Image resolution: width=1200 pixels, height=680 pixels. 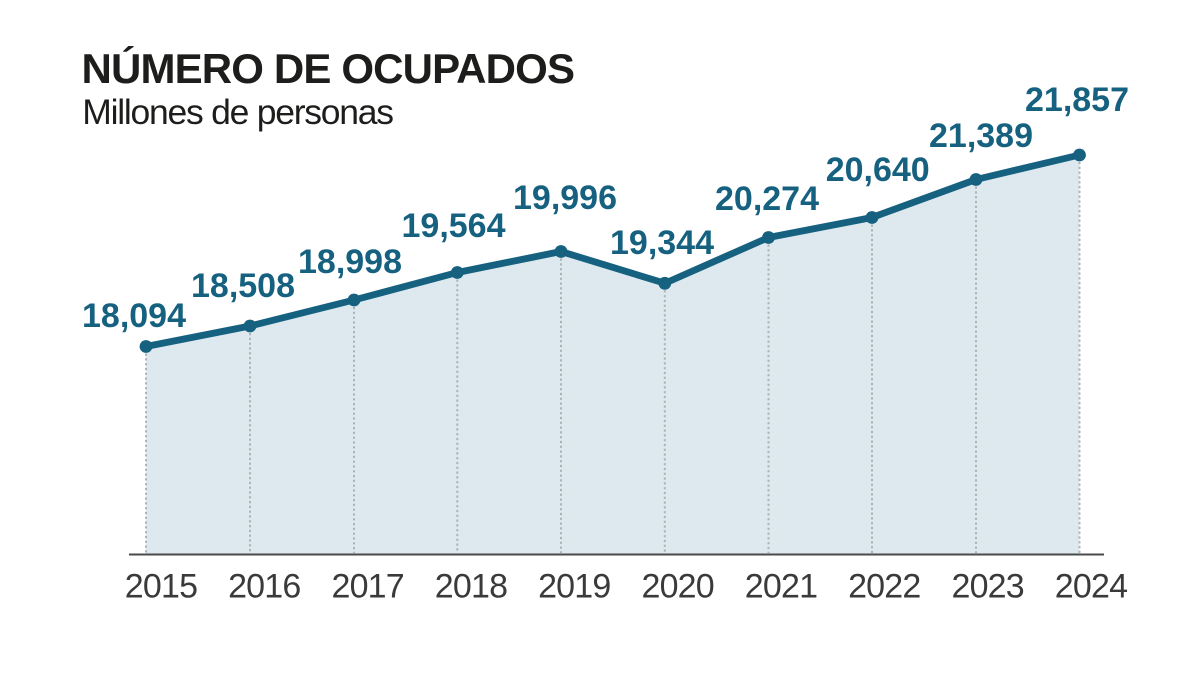 What do you see at coordinates (264, 587) in the screenshot?
I see `svg-text: 2016` at bounding box center [264, 587].